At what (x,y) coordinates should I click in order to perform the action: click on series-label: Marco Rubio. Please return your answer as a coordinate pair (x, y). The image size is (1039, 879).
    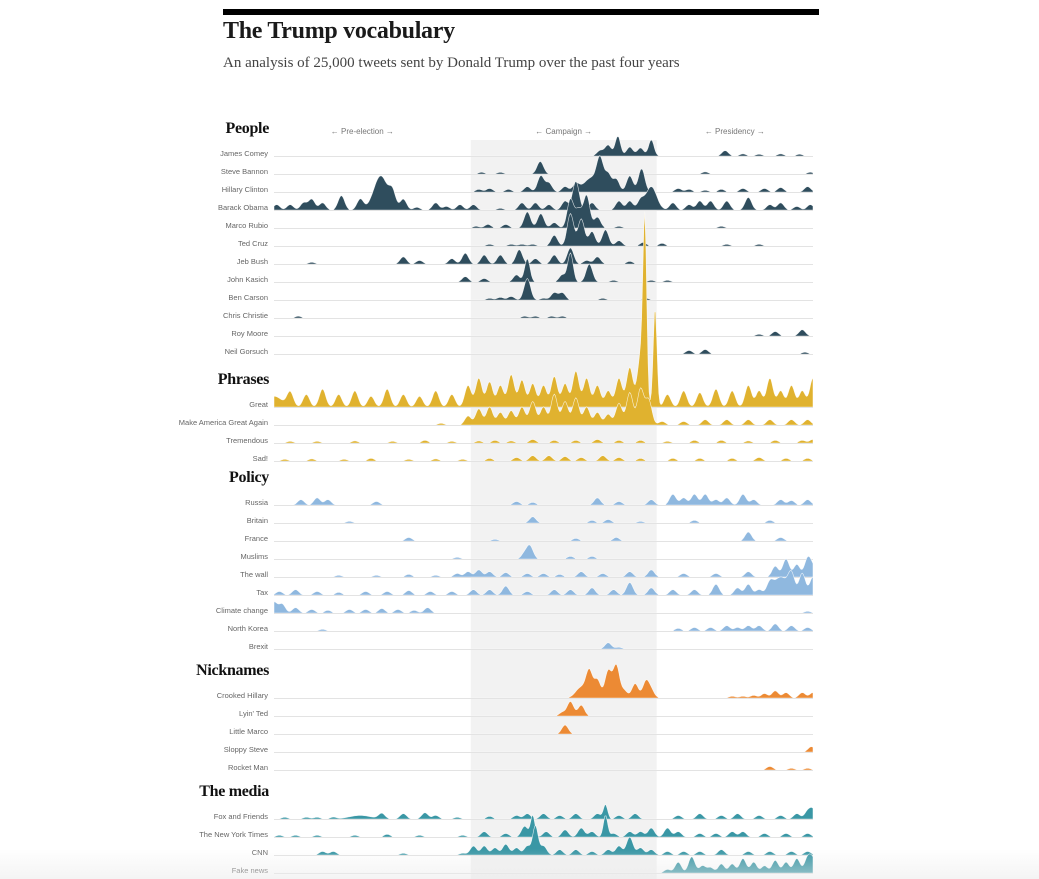
    Looking at the image, I should click on (246, 225).